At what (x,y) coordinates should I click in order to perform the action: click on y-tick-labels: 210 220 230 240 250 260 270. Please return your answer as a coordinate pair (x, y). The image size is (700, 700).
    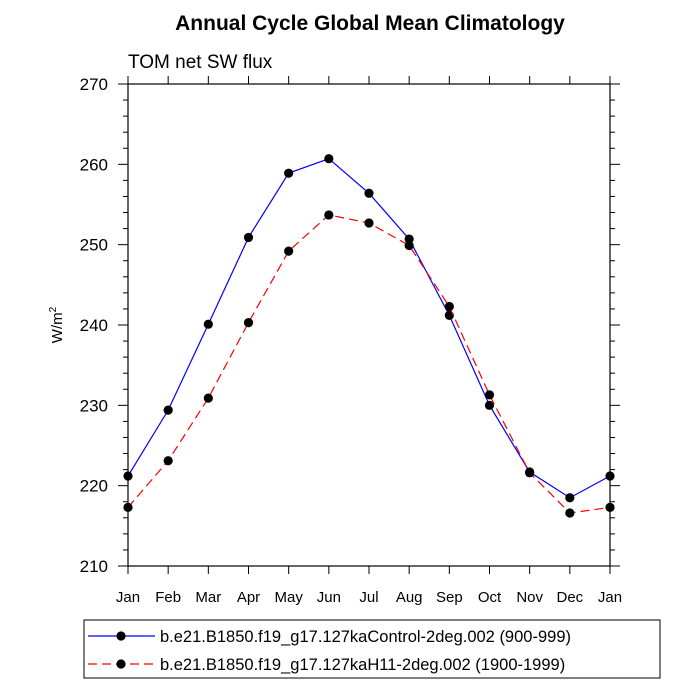
    Looking at the image, I should click on (94, 325).